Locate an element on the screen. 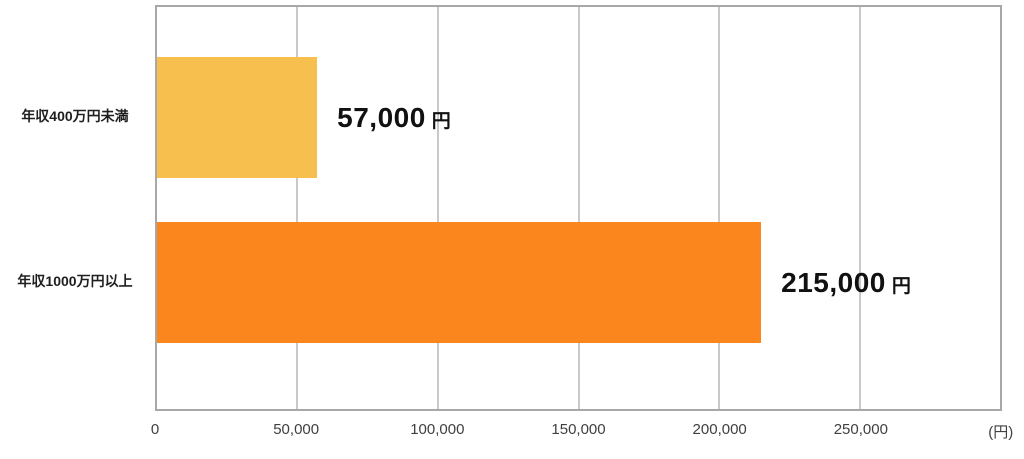 This screenshot has width=1024, height=459. value-number: 215,000 is located at coordinates (833, 282).